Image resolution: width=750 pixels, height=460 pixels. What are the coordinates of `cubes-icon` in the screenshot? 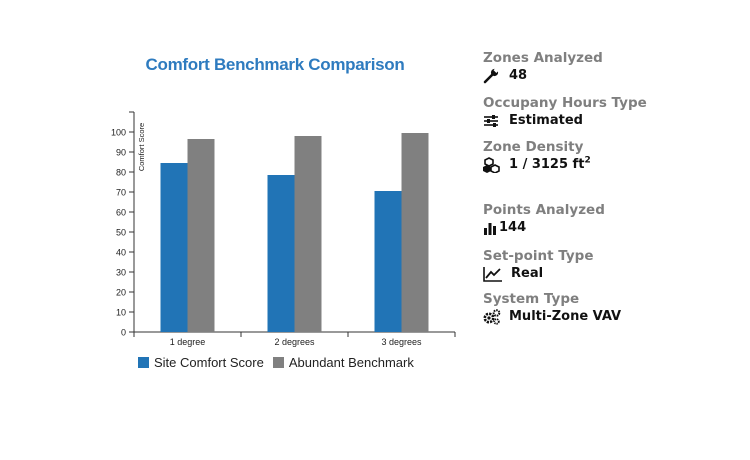 It's located at (492, 165).